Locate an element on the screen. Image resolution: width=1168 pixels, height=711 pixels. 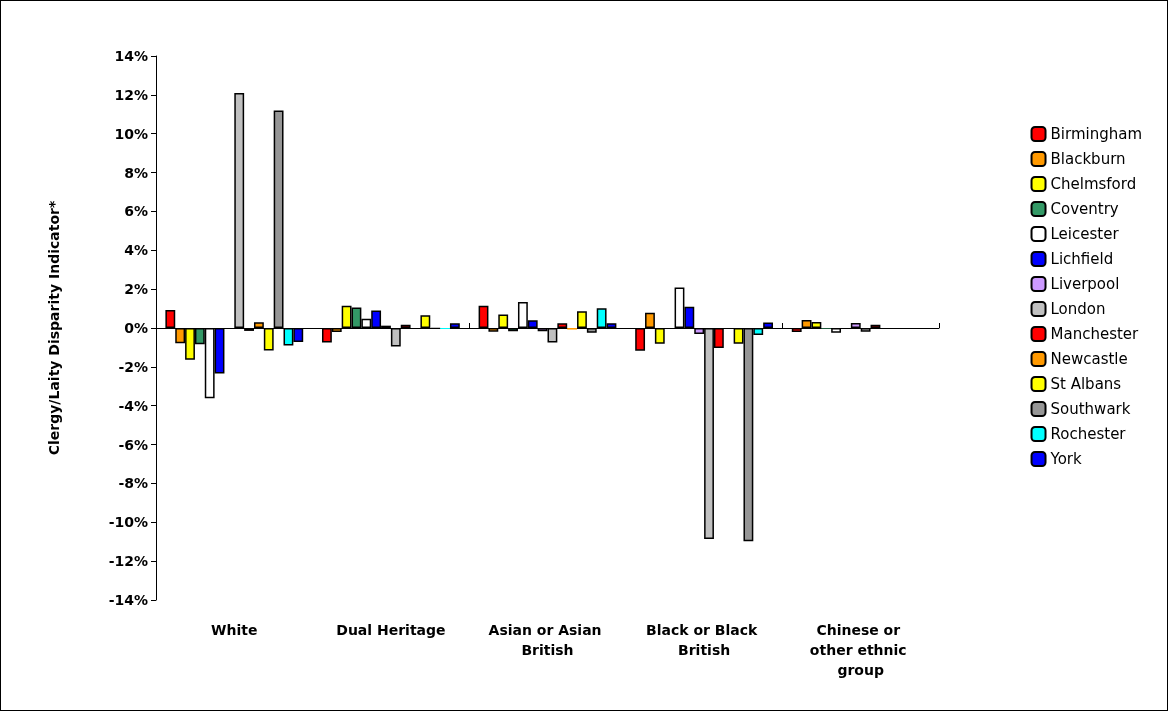
y-tick-label: 0% is located at coordinates (136, 328).